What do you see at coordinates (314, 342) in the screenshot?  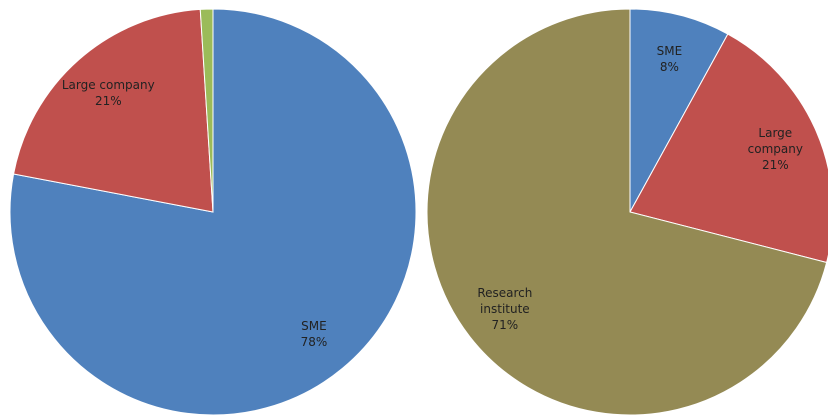 I see `label-value: 78%` at bounding box center [314, 342].